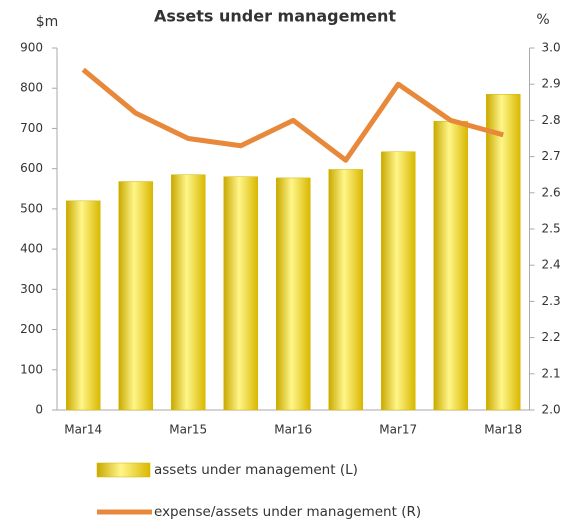 This screenshot has height=527, width=579. What do you see at coordinates (39, 410) in the screenshot?
I see `y-tick-label: 0` at bounding box center [39, 410].